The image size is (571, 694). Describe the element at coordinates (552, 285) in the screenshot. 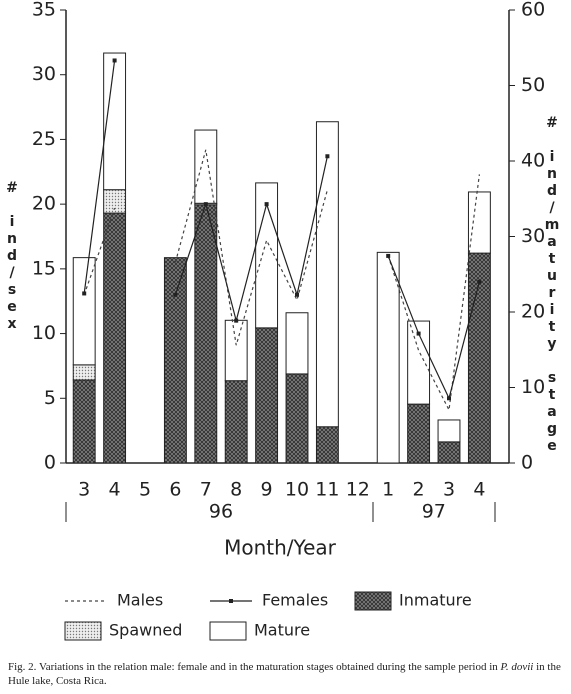

I see `y2-axis-label: # ind/maturity stage` at that location.